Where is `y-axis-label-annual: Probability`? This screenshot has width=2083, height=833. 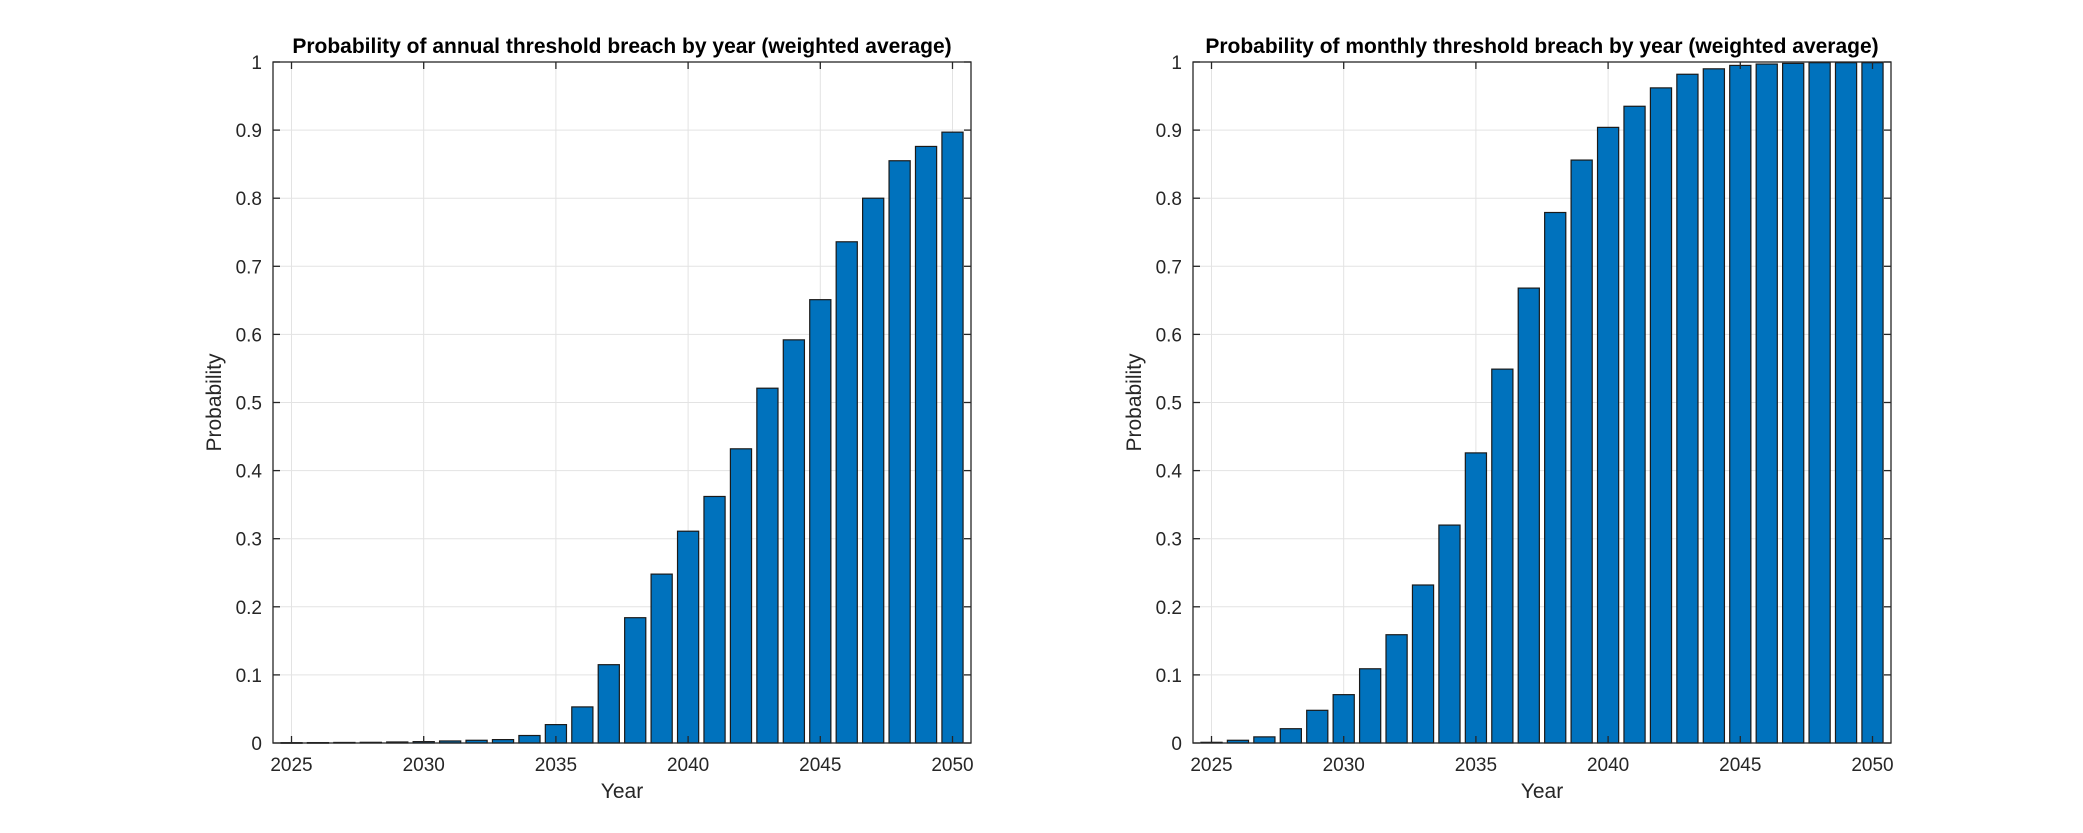
y-axis-label-annual: Probability is located at coordinates (214, 402).